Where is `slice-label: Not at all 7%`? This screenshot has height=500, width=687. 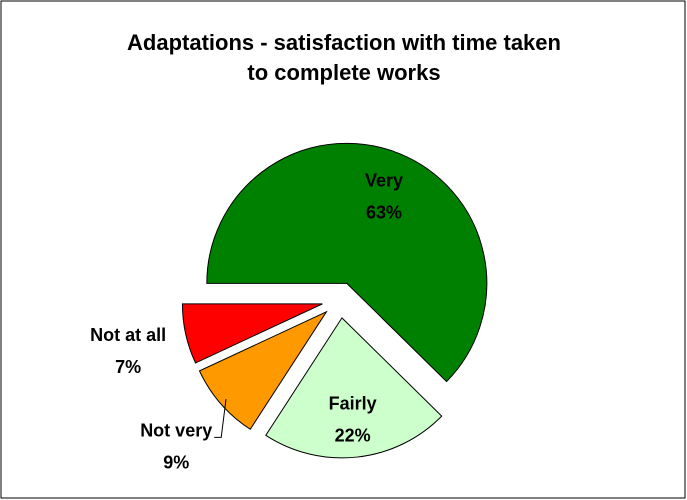
slice-label: Not at all 7% is located at coordinates (128, 351).